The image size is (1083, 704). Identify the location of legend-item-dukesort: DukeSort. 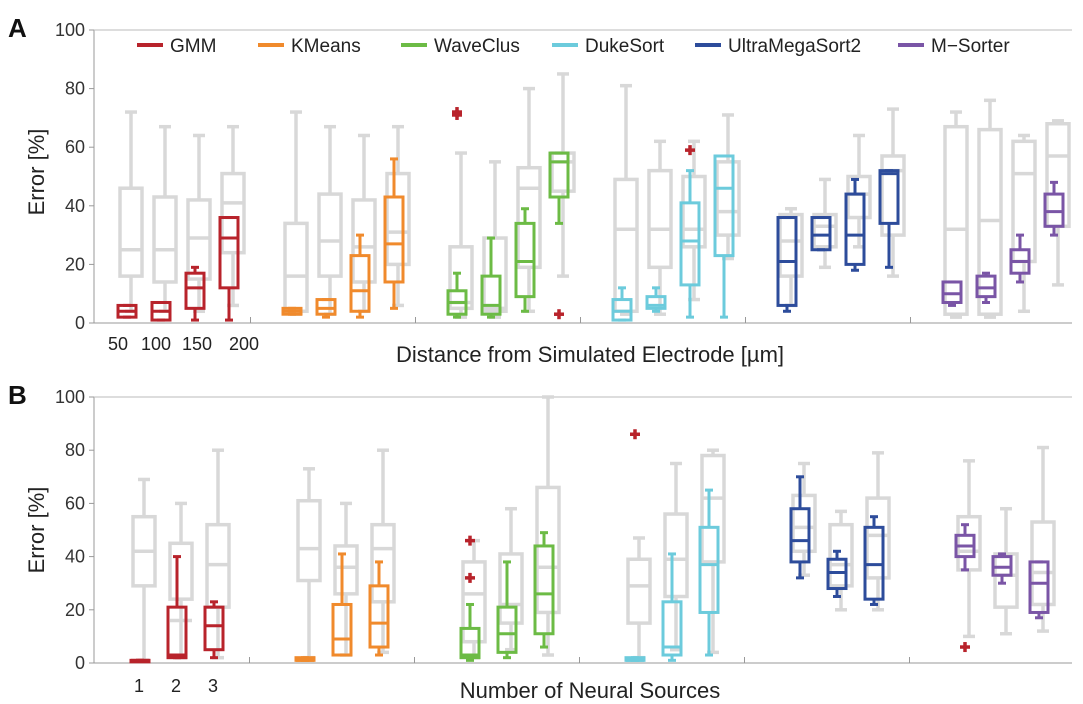
(608, 46).